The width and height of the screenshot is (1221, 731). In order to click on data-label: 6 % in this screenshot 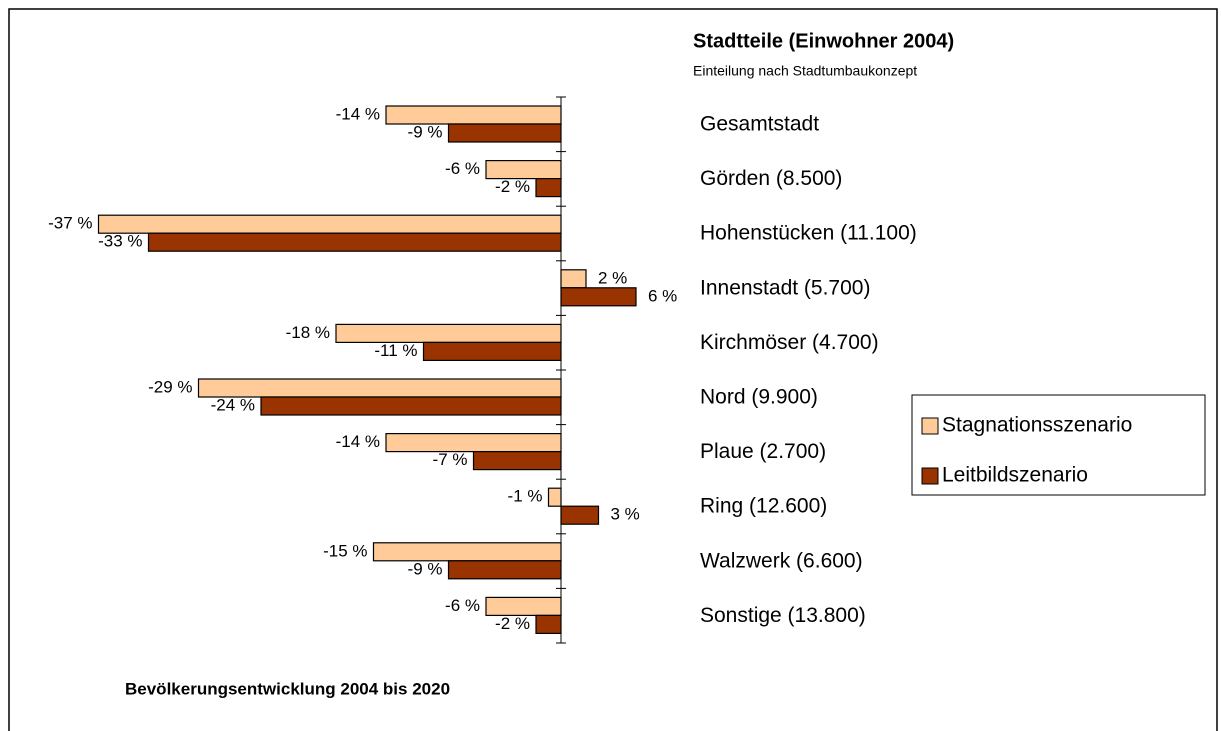, I will do `click(662, 295)`.